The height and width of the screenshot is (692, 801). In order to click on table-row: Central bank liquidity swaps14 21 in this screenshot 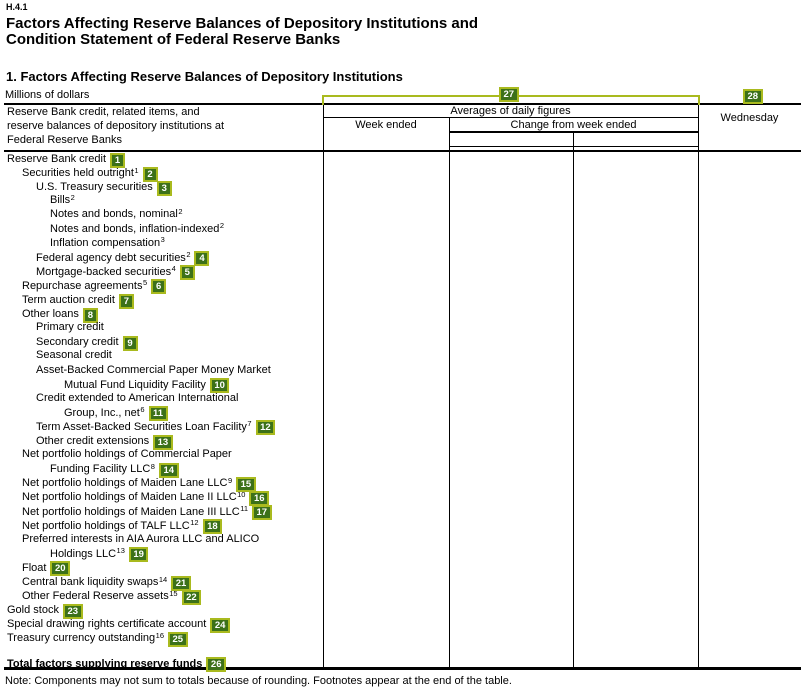, I will do `click(95, 583)`.